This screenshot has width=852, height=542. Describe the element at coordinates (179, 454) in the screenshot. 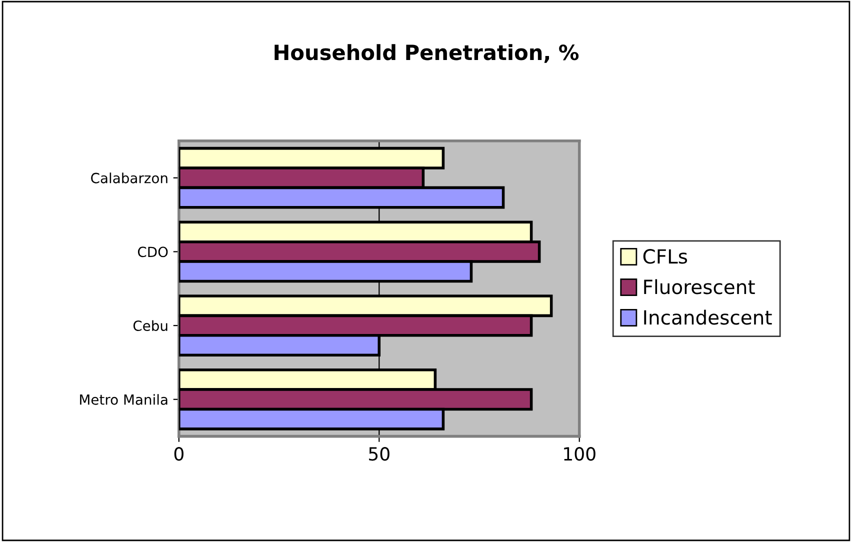

I see `x-tick-label: 0` at that location.